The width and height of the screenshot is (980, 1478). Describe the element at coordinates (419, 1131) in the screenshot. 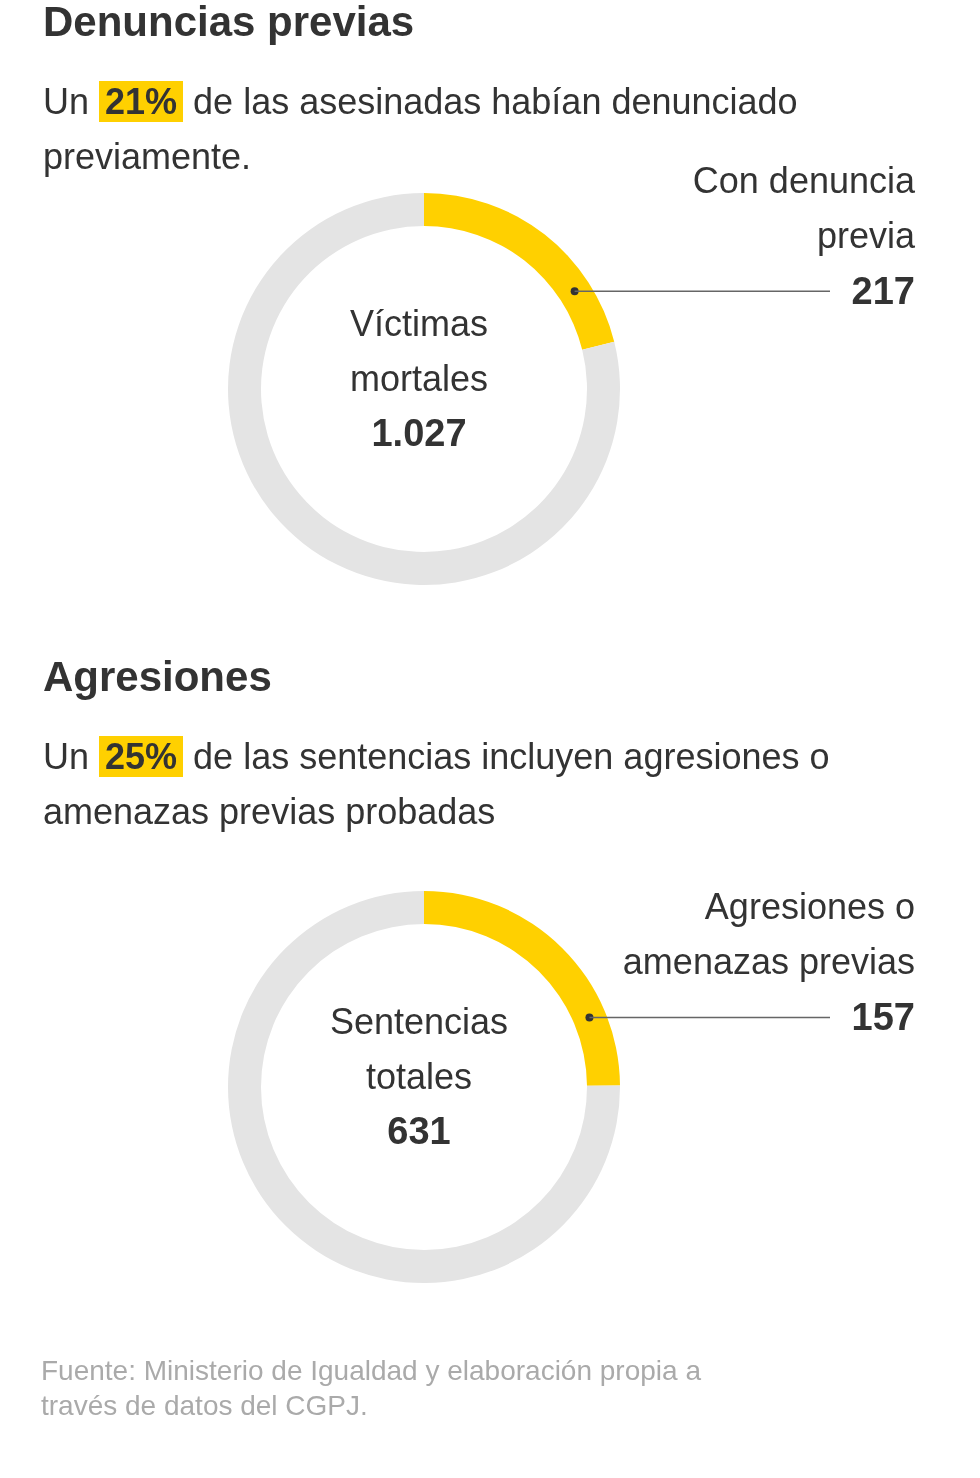

I see `text: 631` at that location.